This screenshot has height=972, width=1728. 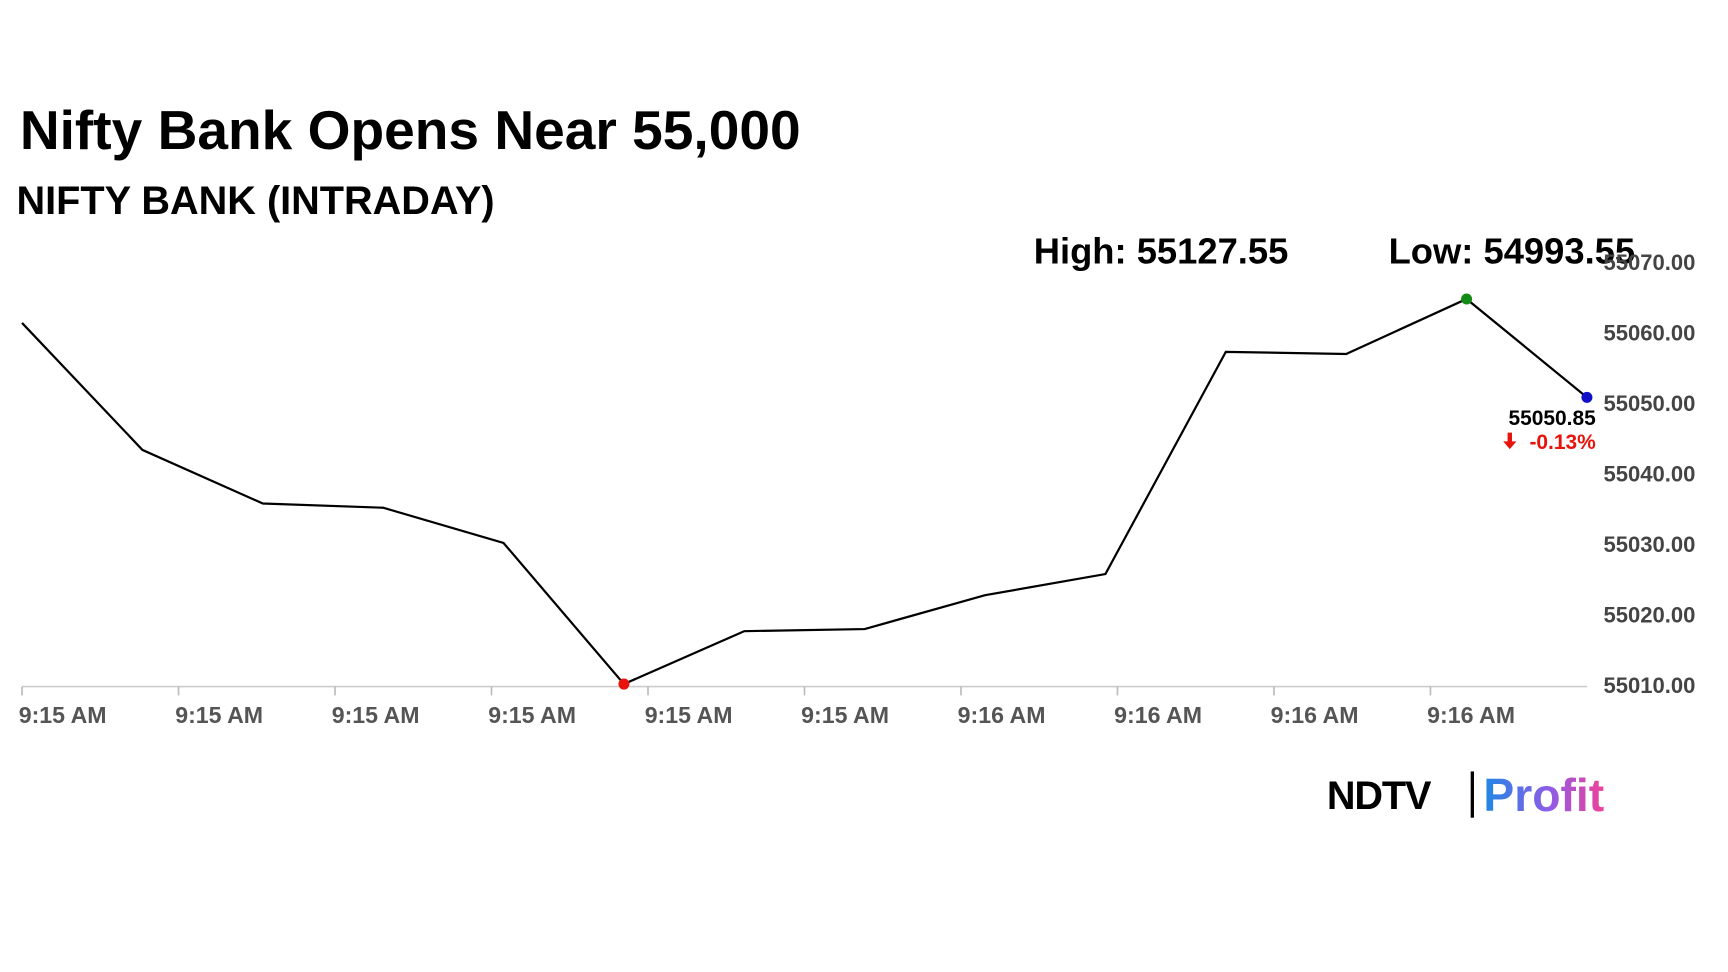 I want to click on y-tick-label: 55030.00, so click(x=1649, y=544).